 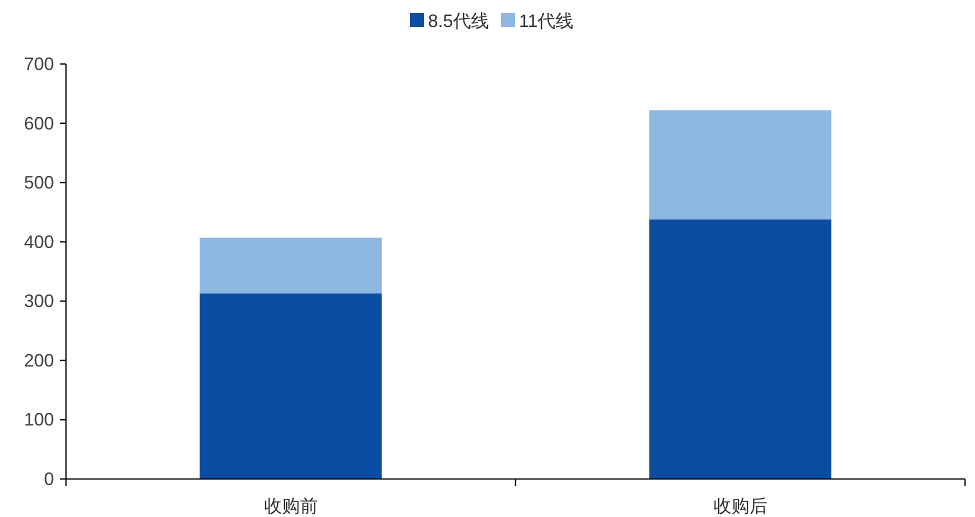 I want to click on y-tick-label: 100, so click(x=39, y=420).